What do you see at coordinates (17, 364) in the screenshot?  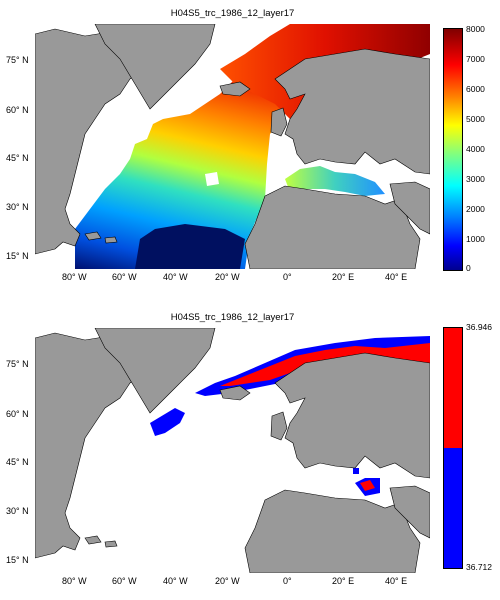 I see `bottom-lat-label-75n: 75° N` at bounding box center [17, 364].